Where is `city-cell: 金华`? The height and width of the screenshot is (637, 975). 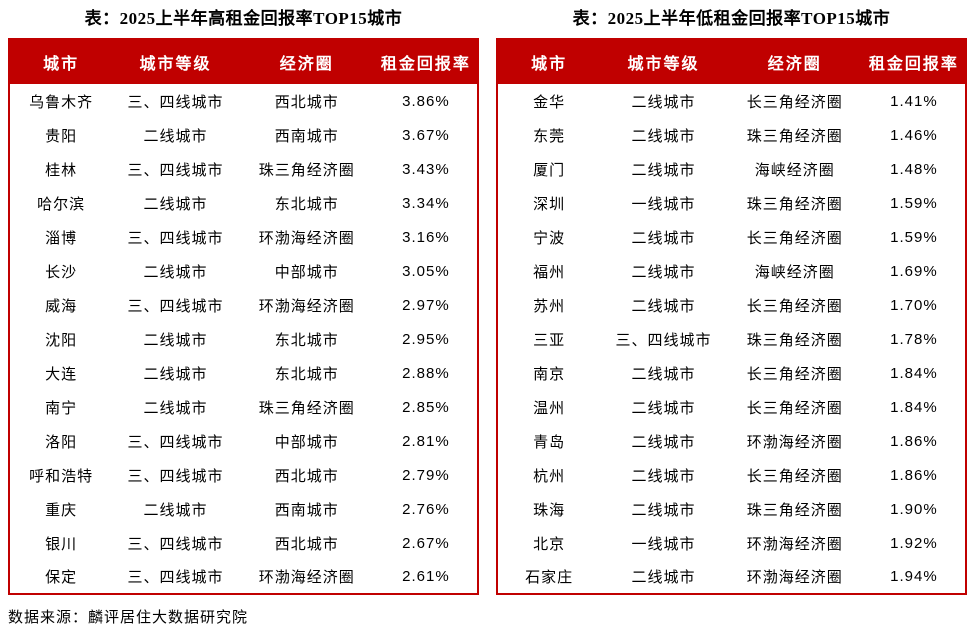
city-cell: 金华 is located at coordinates (549, 102).